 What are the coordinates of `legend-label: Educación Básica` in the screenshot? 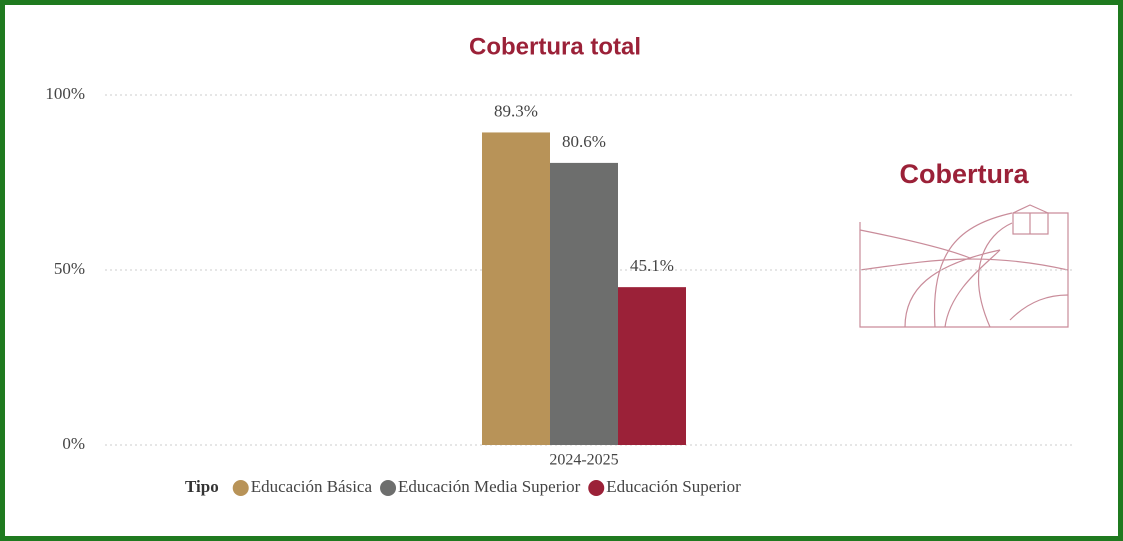 It's located at (312, 486).